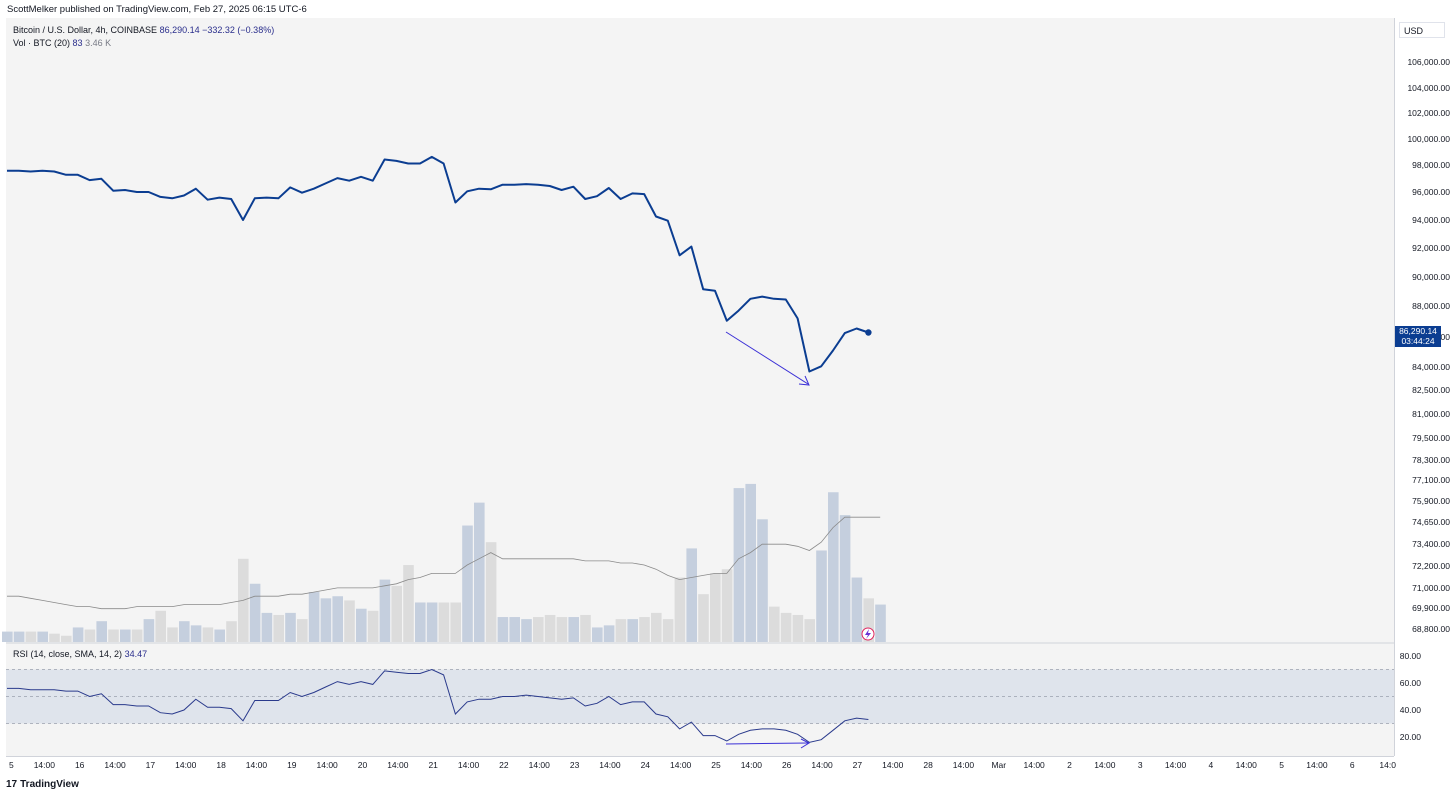  Describe the element at coordinates (1411, 683) in the screenshot. I see `rsi-tick-label: 60.00` at that location.